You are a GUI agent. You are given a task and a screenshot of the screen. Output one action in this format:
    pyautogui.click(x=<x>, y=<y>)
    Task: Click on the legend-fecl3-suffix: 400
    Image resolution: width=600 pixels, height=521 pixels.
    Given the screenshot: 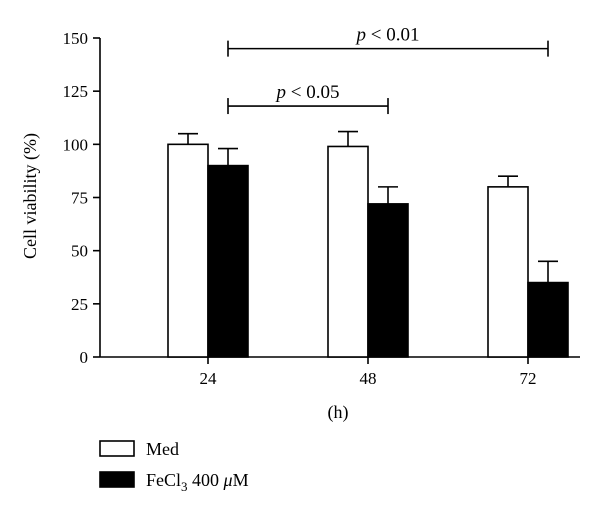 What is the action you would take?
    pyautogui.click(x=206, y=480)
    